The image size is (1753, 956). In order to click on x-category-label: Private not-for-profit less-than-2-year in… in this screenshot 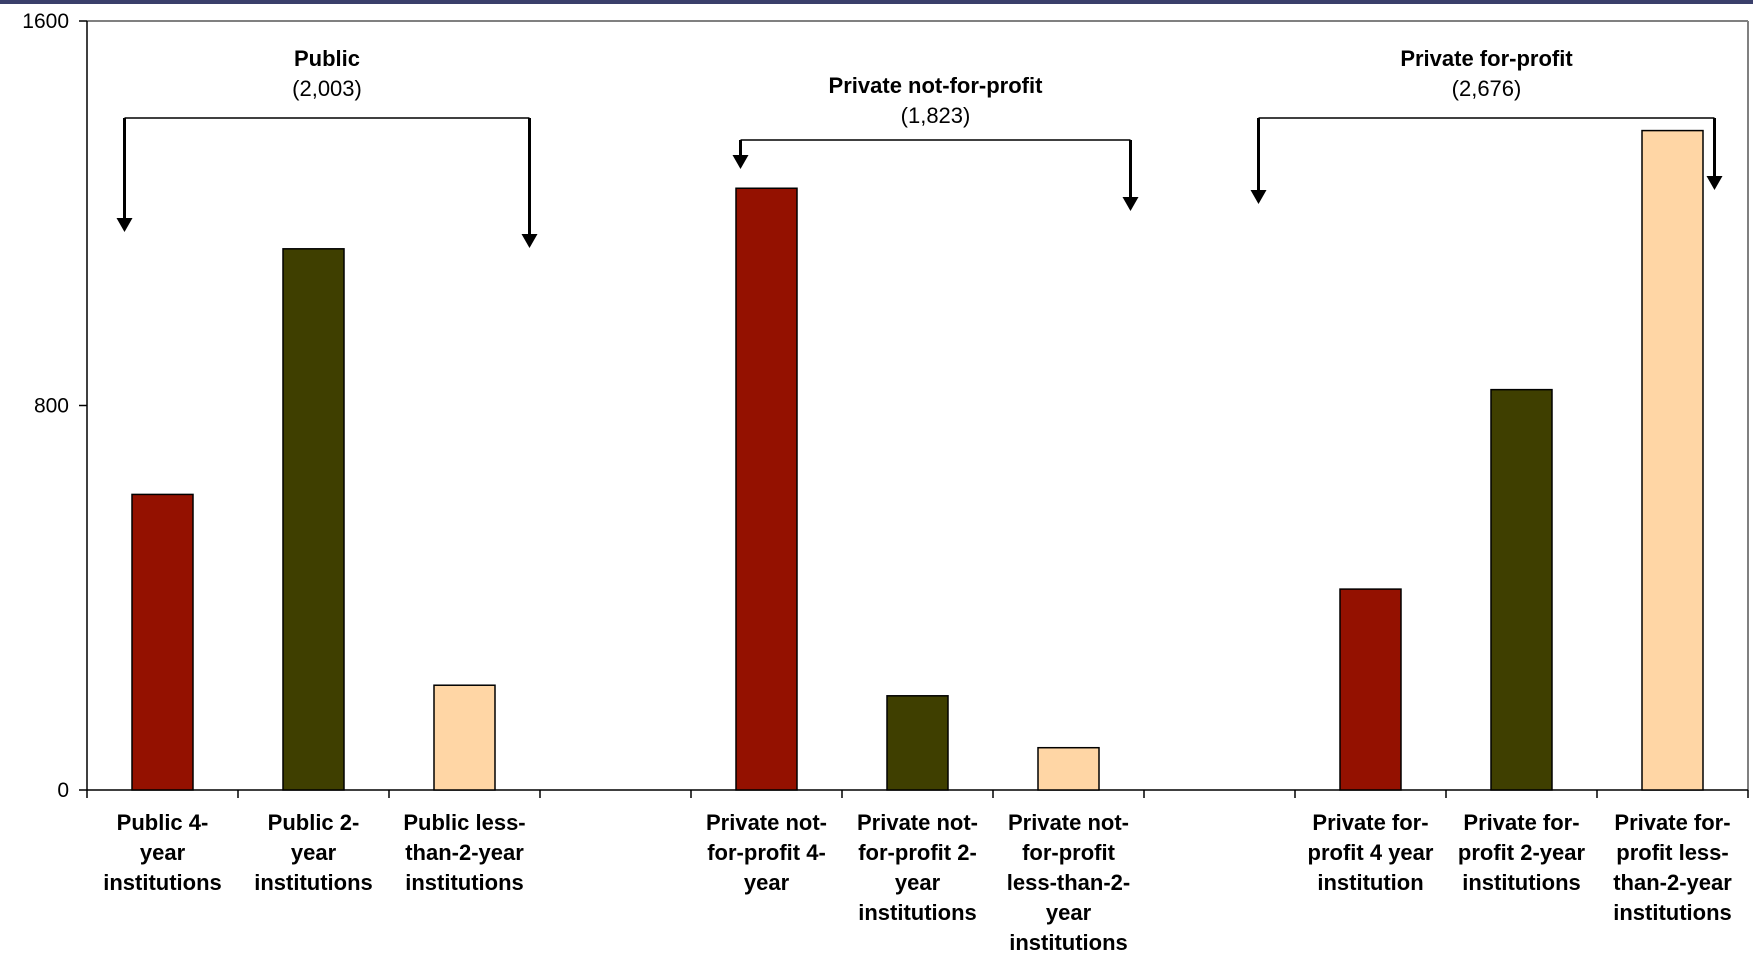, I will do `click(1068, 882)`.